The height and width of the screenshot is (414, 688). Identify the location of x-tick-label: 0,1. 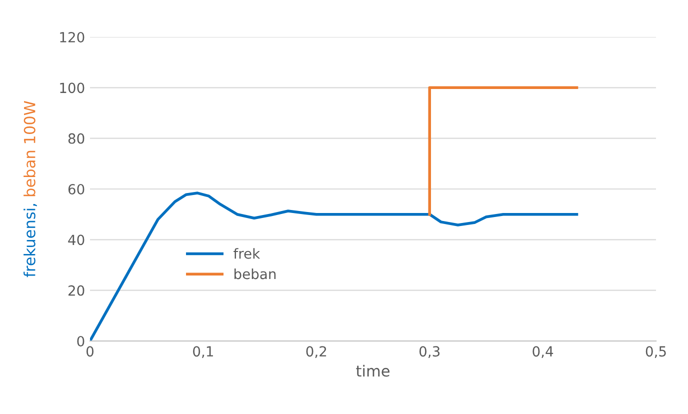
(203, 352).